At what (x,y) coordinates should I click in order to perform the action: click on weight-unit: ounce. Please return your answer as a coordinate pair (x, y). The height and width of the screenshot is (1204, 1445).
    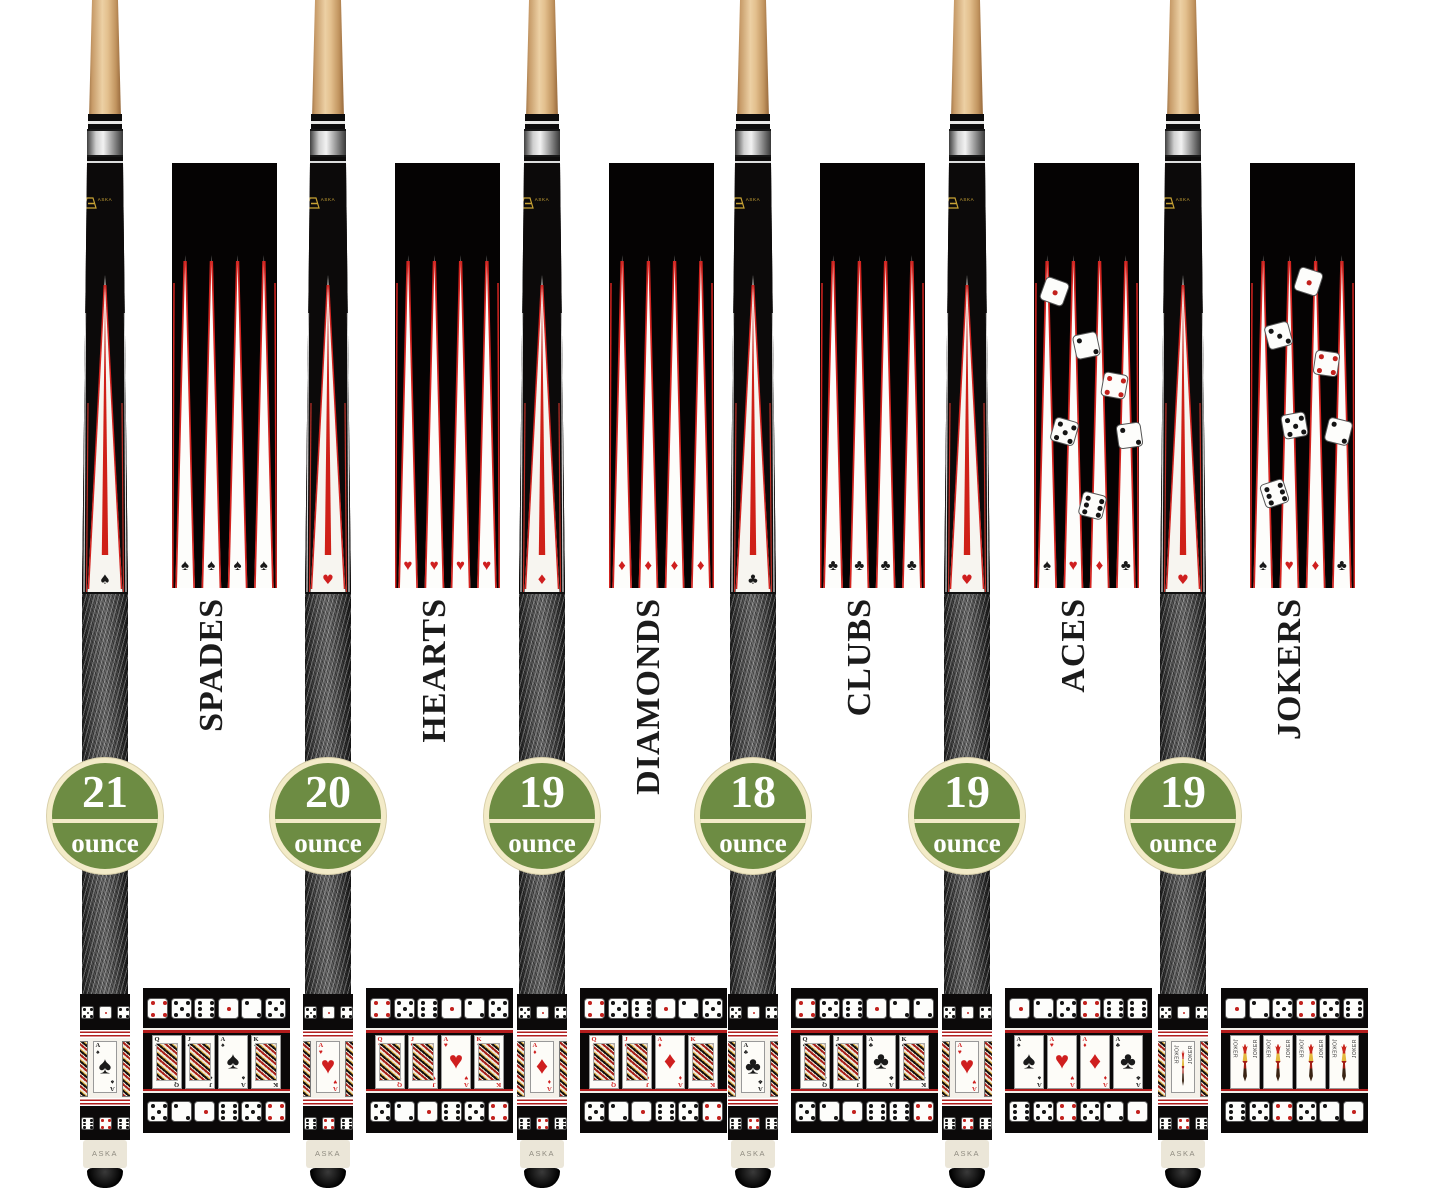
    Looking at the image, I should click on (753, 843).